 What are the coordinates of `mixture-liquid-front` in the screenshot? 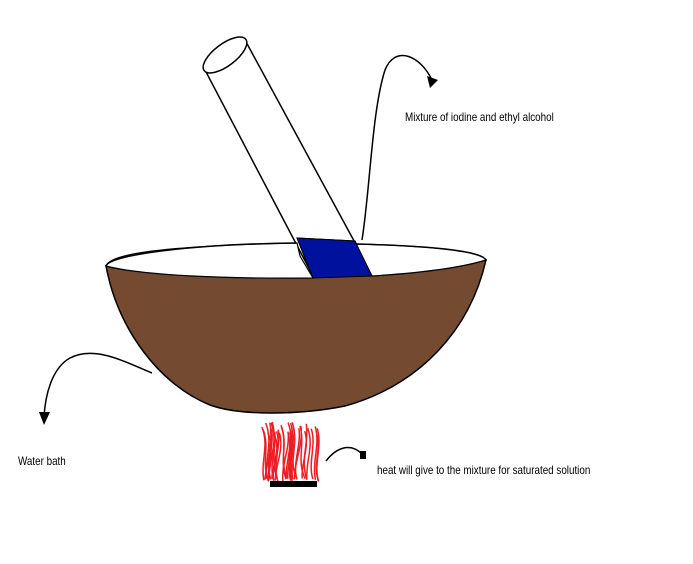 It's located at (334, 258).